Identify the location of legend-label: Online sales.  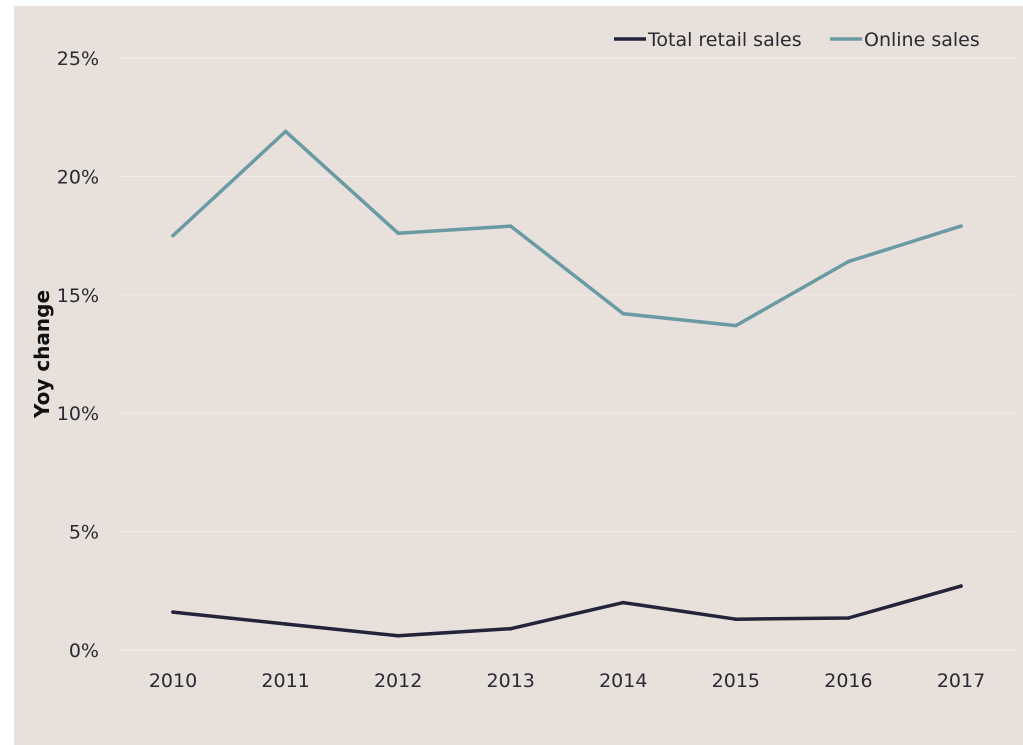
(922, 40).